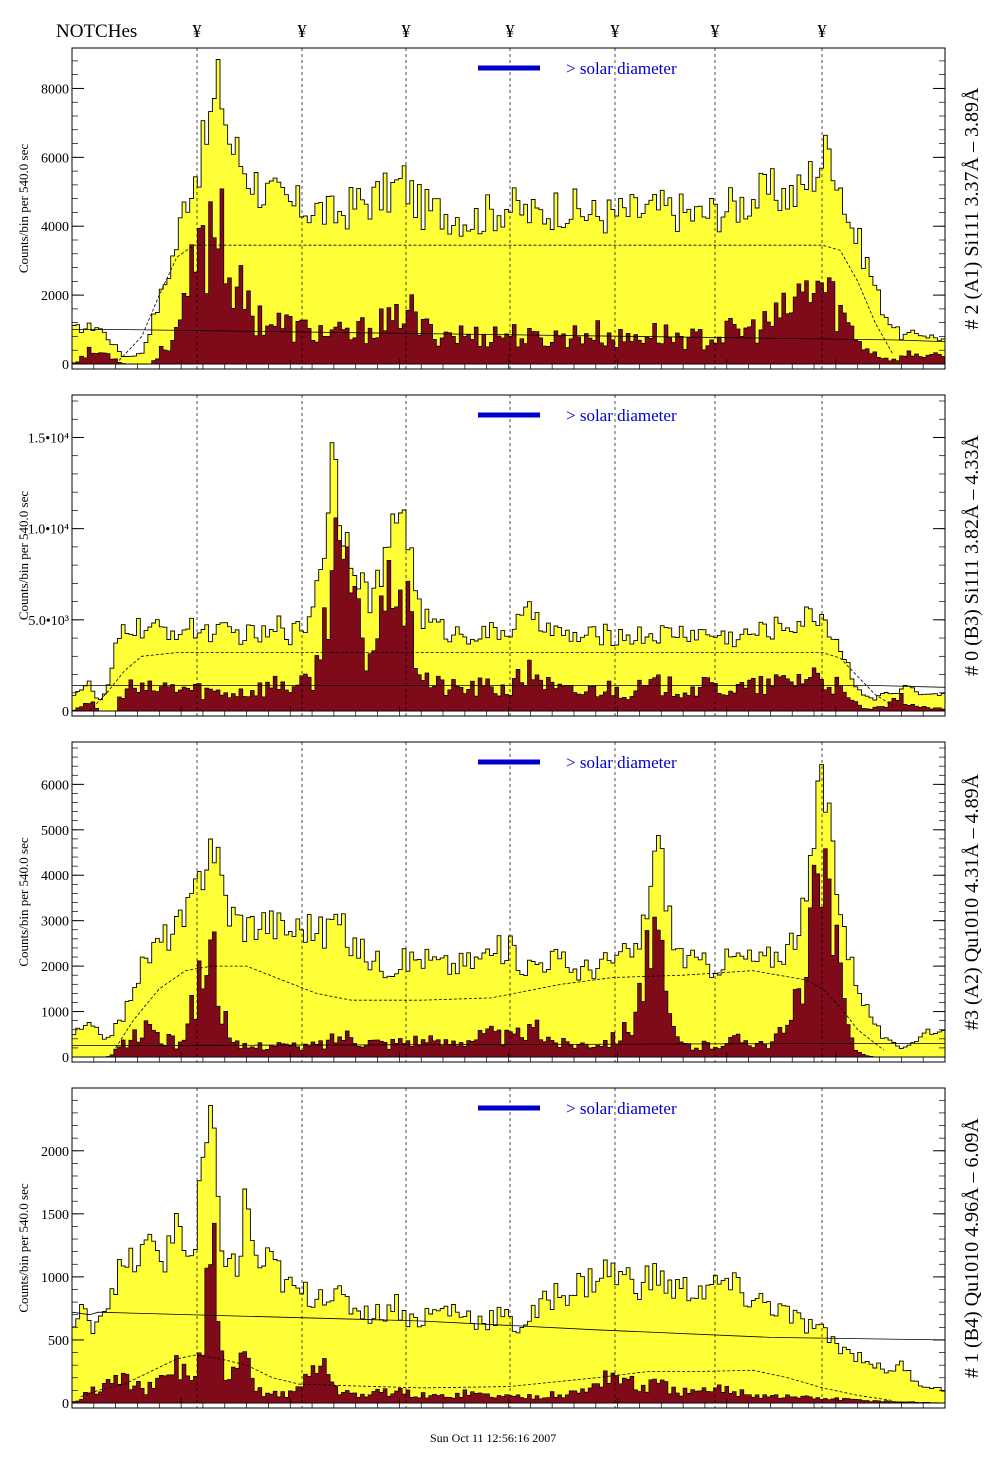 The width and height of the screenshot is (1004, 1481). What do you see at coordinates (55, 922) in the screenshot?
I see `y-tick-label: 3000` at bounding box center [55, 922].